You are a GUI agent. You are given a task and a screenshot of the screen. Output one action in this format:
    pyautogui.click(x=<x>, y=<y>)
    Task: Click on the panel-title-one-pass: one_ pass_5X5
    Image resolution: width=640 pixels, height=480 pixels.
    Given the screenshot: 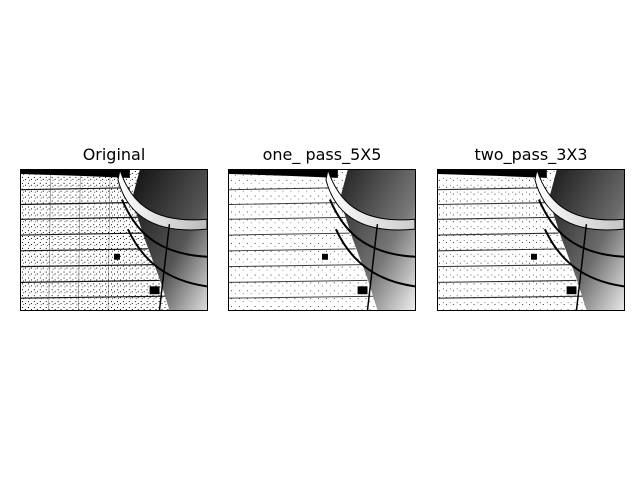 What is the action you would take?
    pyautogui.click(x=322, y=154)
    